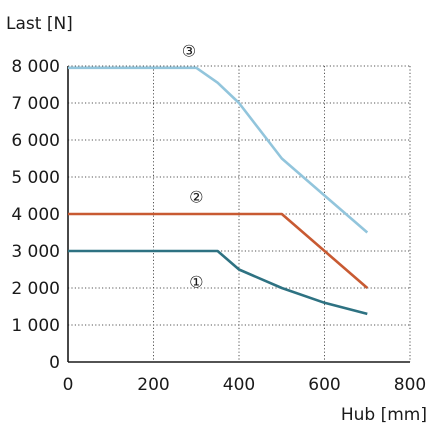 The height and width of the screenshot is (432, 435). Describe the element at coordinates (196, 197) in the screenshot. I see `series-marker-2: ②` at that location.